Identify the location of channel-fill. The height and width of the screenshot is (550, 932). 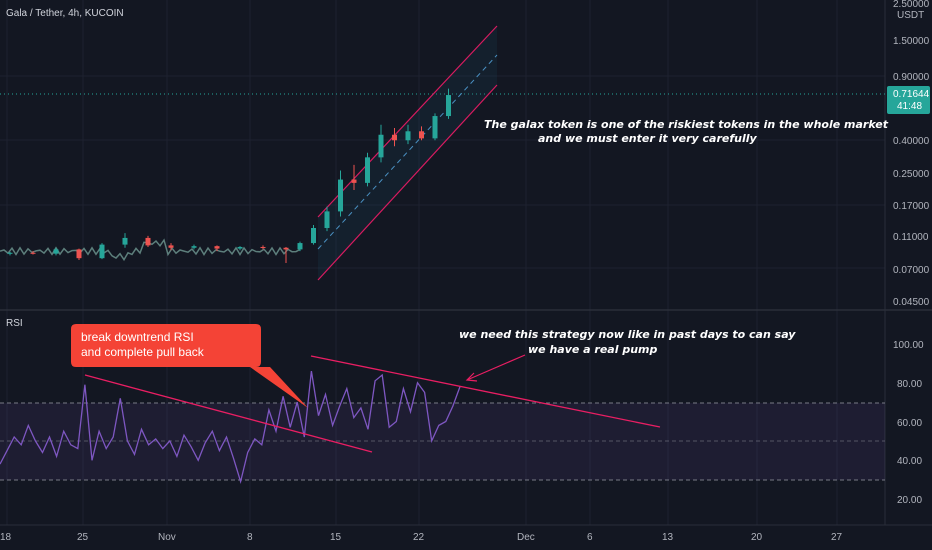
(407, 153).